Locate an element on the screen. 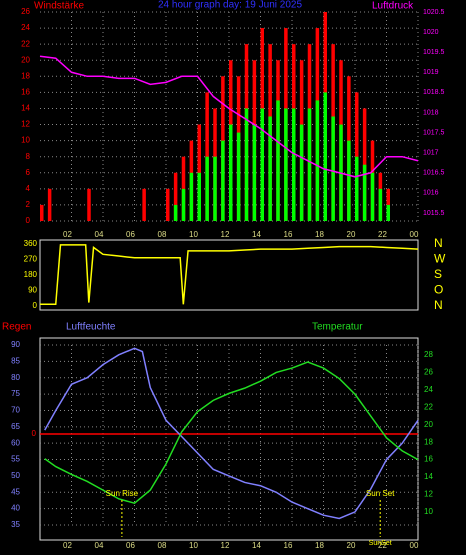  y2-tick-label: N is located at coordinates (438, 305).